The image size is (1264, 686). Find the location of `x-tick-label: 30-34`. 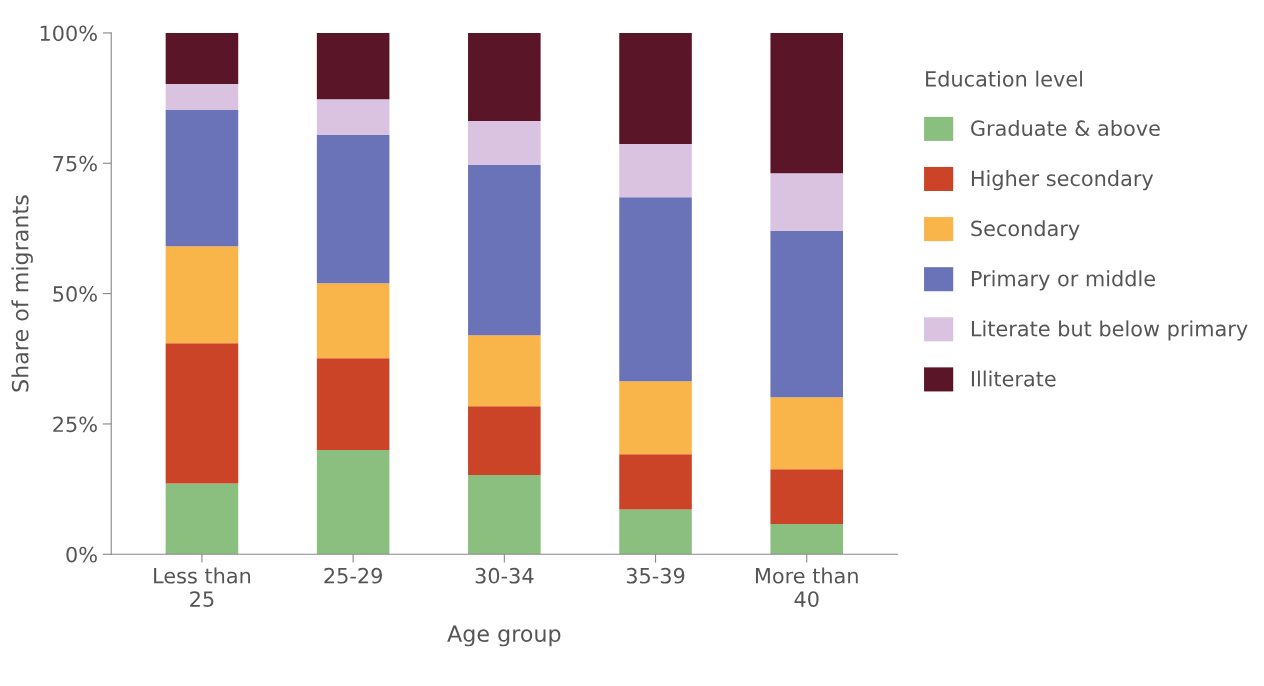

x-tick-label: 30-34 is located at coordinates (504, 575).